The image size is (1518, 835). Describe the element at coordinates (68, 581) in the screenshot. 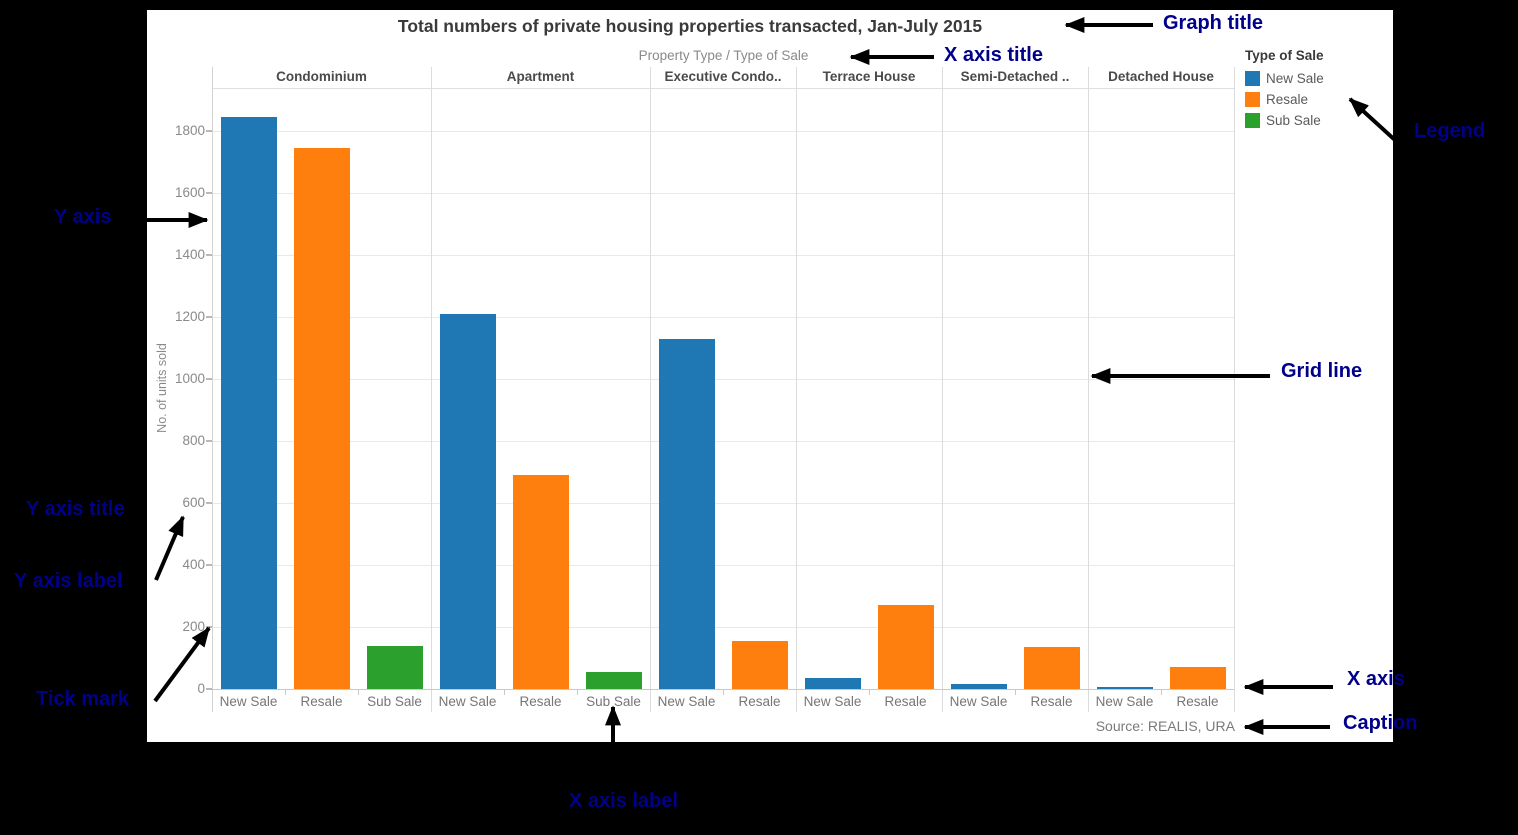

I see `annotation-y-axis-label: Y axis label` at that location.